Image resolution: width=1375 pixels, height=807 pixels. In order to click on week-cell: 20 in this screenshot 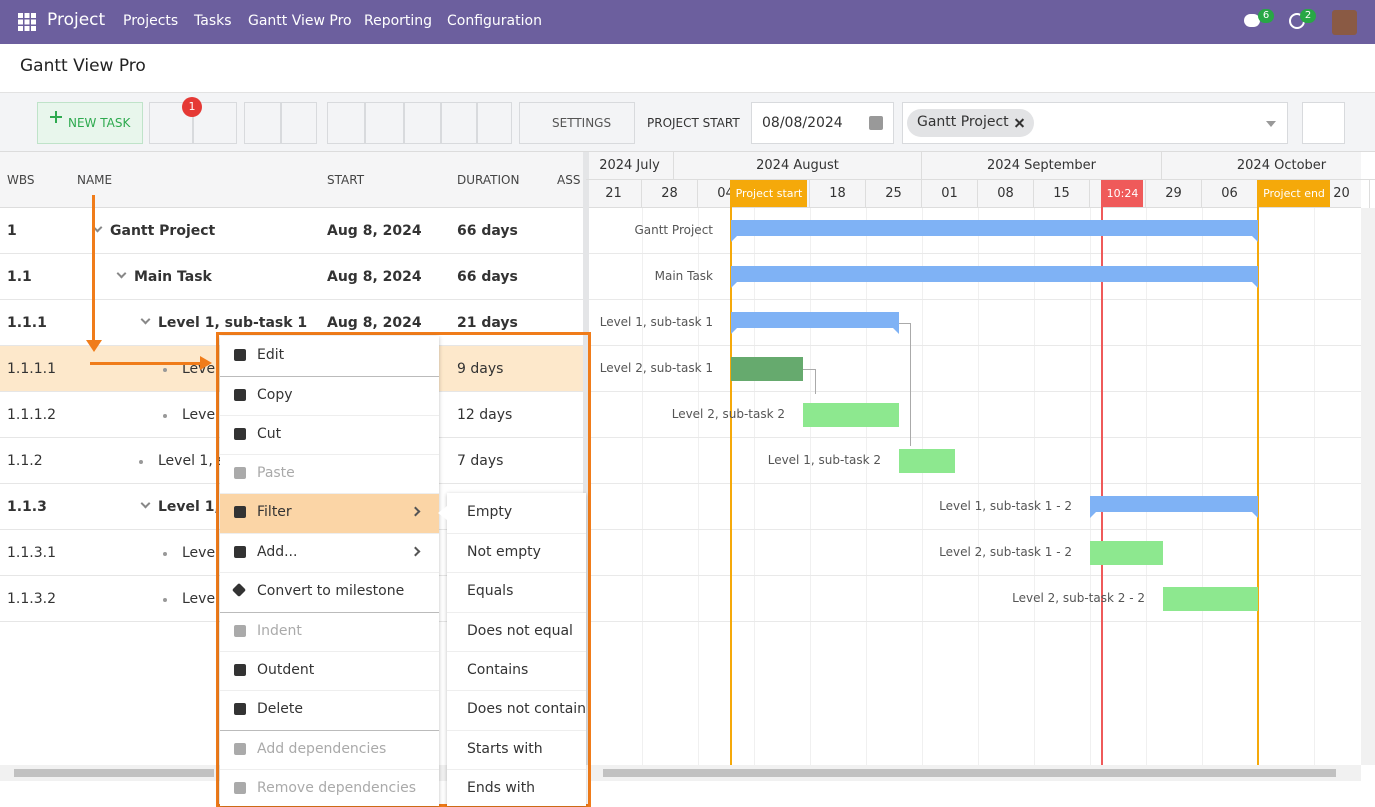, I will do `click(1342, 194)`.